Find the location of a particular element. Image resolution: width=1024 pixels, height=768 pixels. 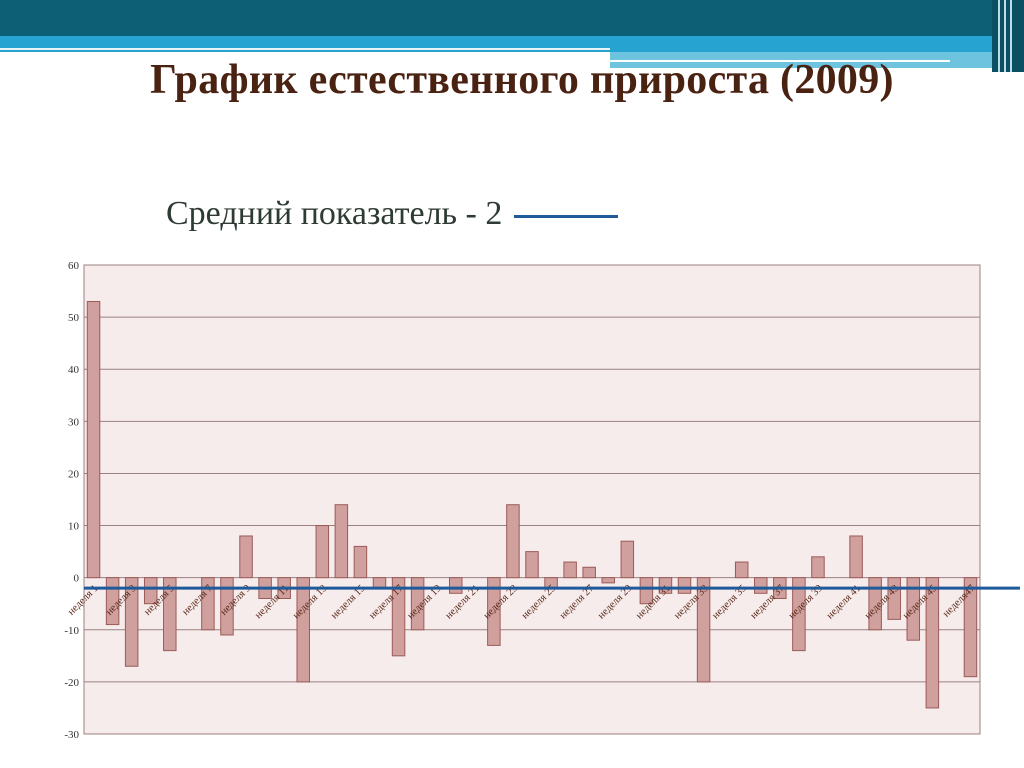

banner-accent-line is located at coordinates (780, 61).